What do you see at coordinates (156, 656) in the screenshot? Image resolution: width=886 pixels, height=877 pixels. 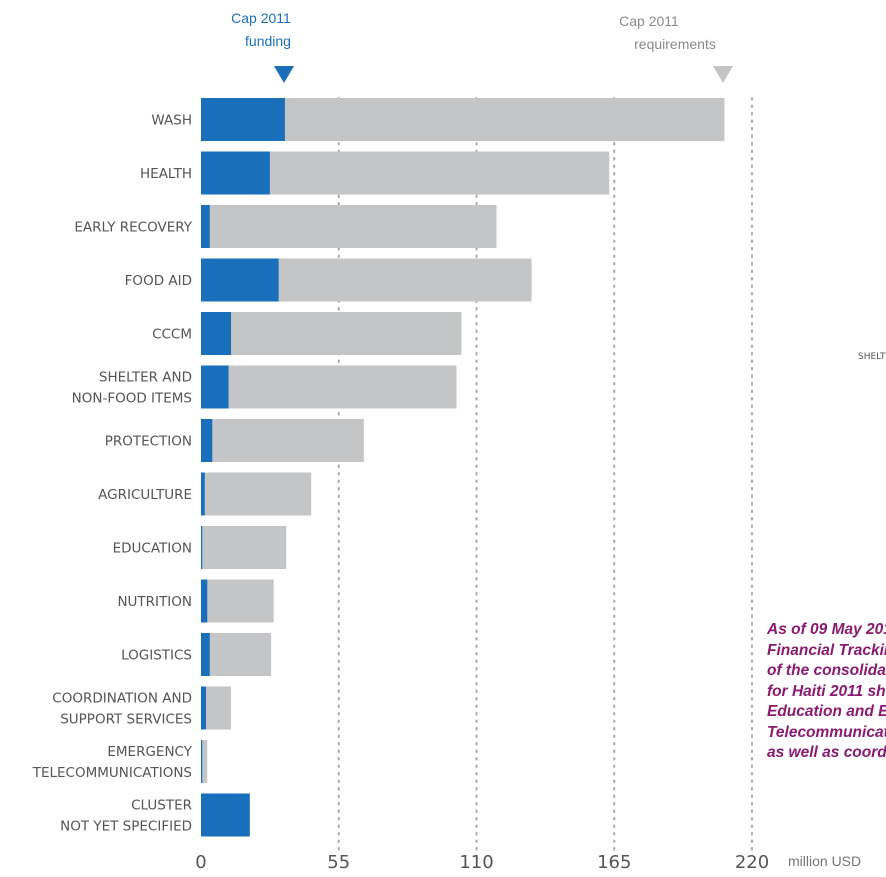 I see `category-label-10: LOGISTICS` at bounding box center [156, 656].